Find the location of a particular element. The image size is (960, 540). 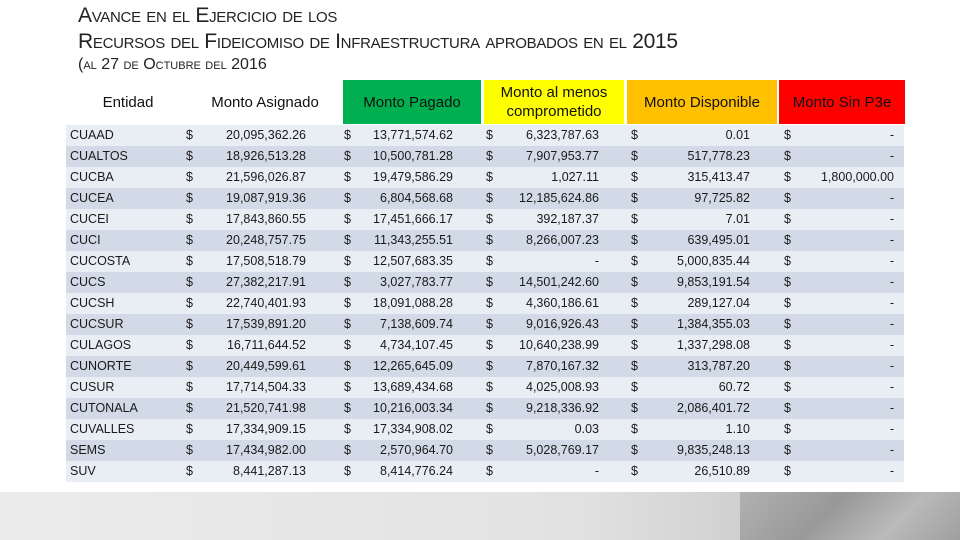

disponible-value: 97,725.82 is located at coordinates (722, 198).